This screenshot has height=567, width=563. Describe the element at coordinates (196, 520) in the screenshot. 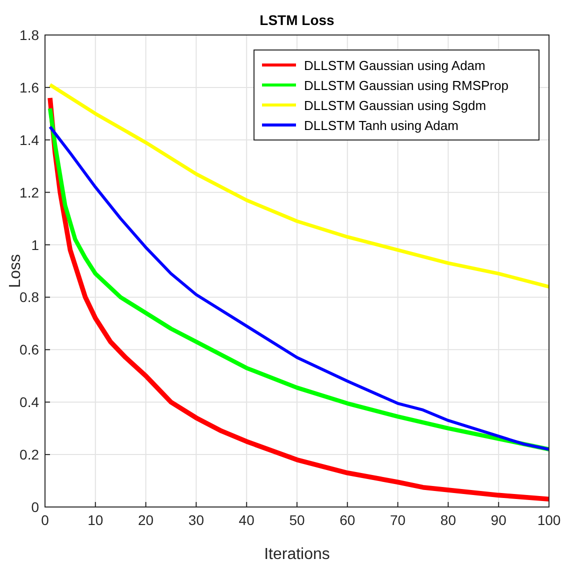

I see `x-tick-label: 30` at that location.